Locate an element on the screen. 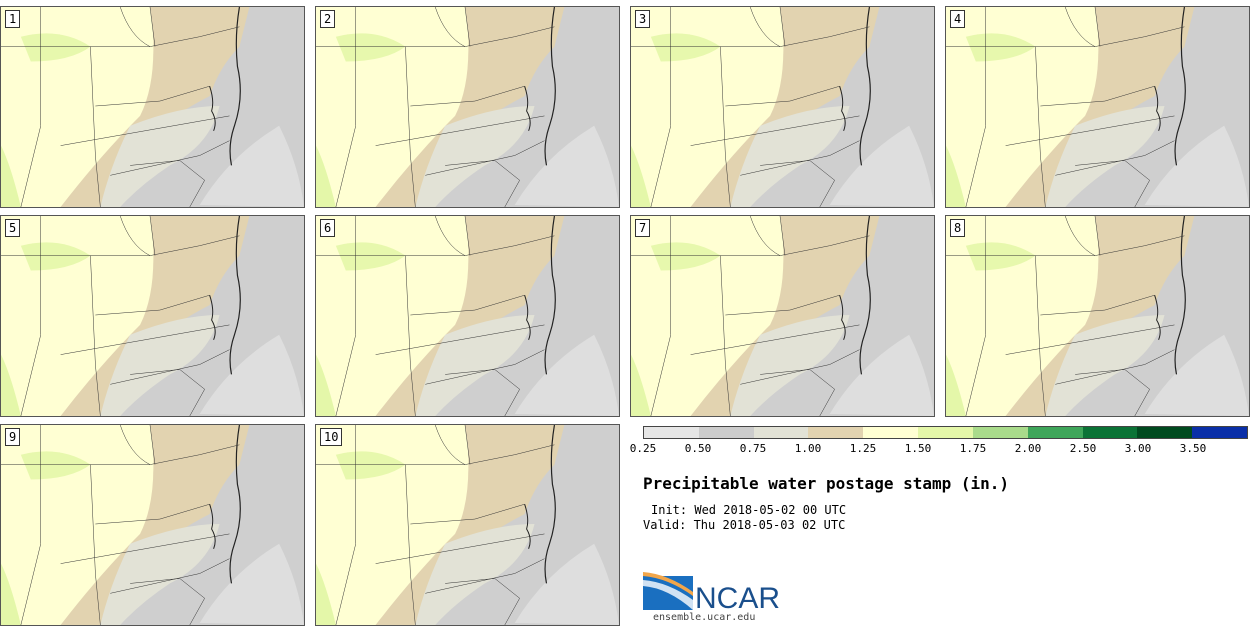  colorbar-tick-label: 0.75 is located at coordinates (753, 448).